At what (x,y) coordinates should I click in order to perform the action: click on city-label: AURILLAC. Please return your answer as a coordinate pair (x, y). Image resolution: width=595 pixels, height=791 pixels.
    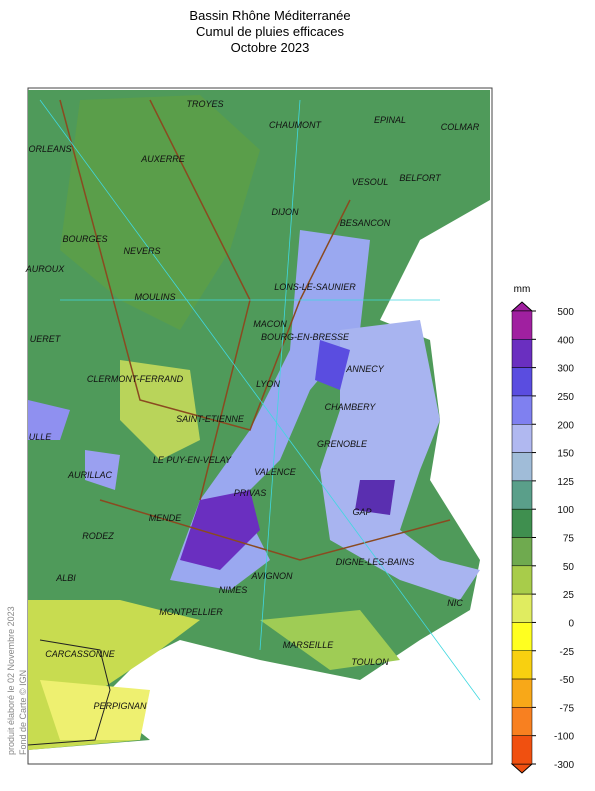
    Looking at the image, I should click on (90, 475).